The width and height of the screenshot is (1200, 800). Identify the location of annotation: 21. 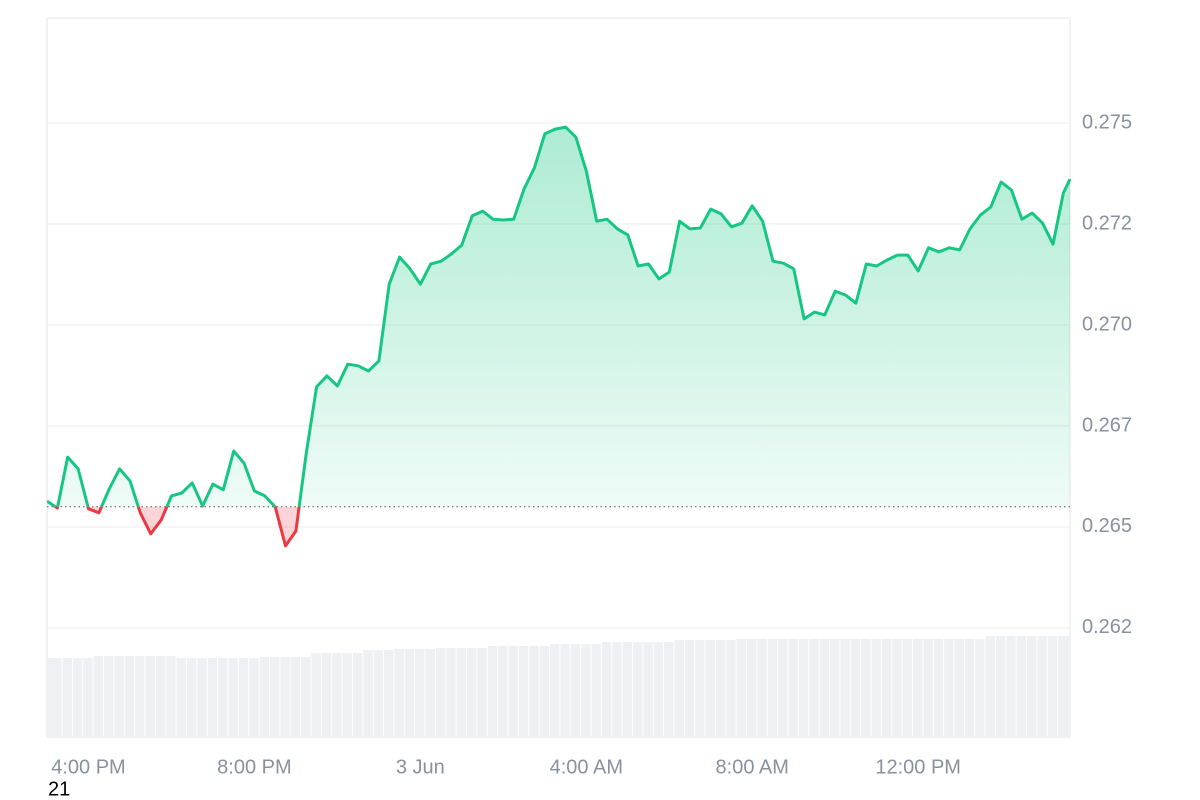
(59, 789).